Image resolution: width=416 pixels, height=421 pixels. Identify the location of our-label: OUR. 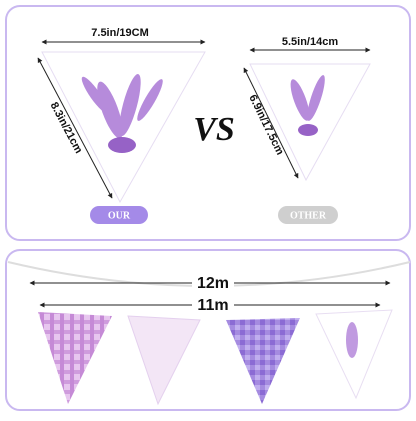
(119, 215).